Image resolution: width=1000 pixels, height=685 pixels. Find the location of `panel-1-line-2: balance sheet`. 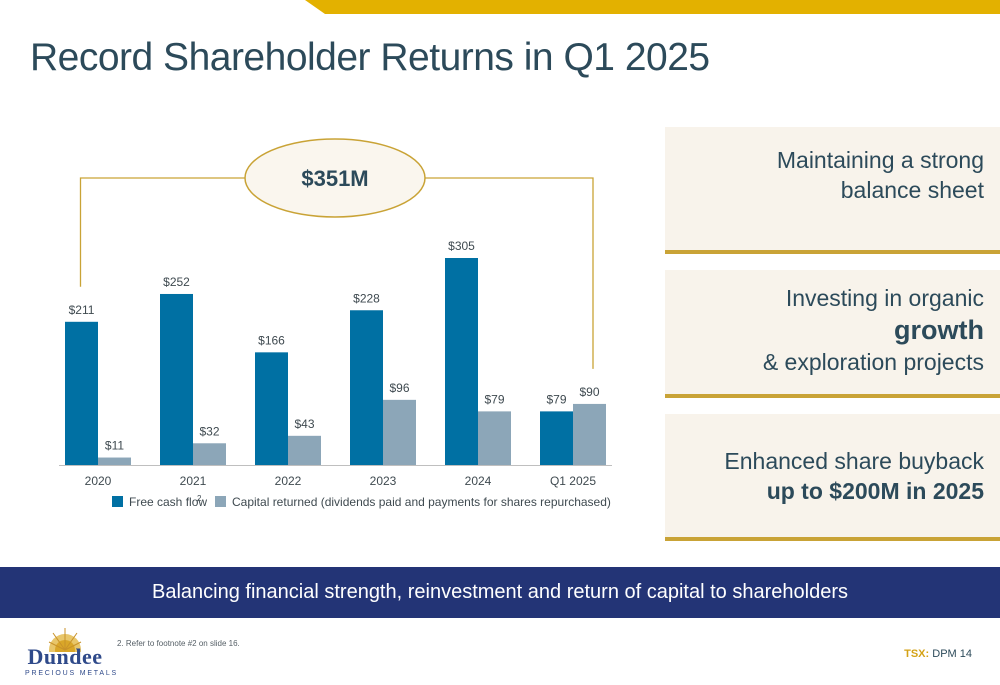

panel-1-line-2: balance sheet is located at coordinates (912, 190).